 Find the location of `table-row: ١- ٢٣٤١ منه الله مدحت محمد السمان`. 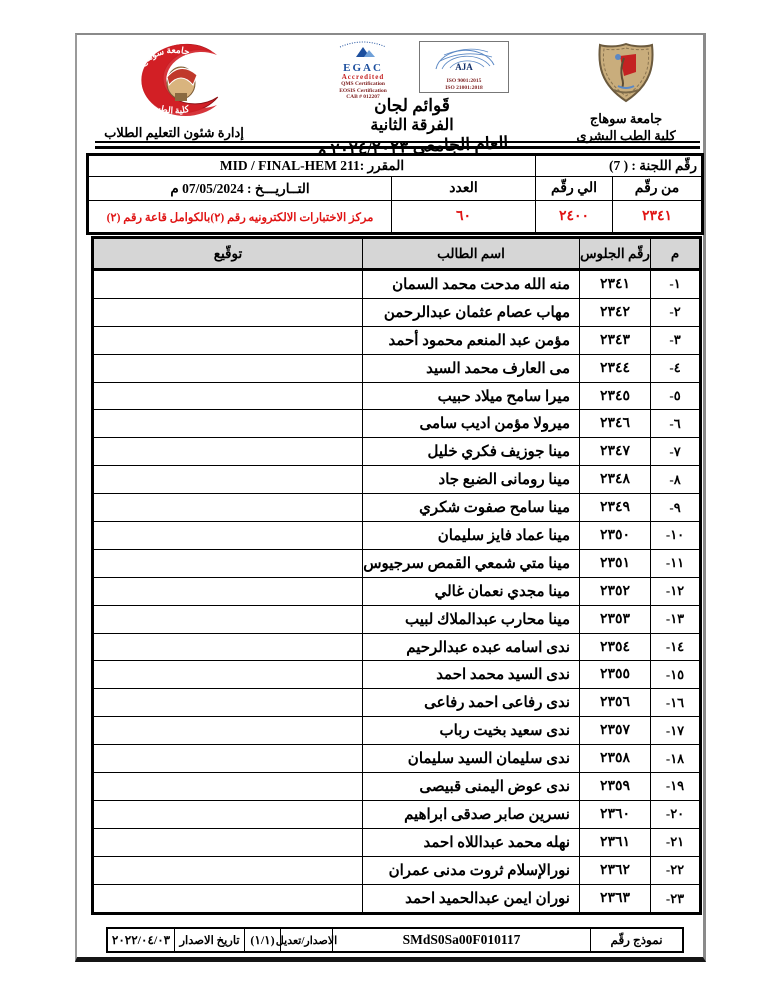

table-row: ١- ٢٣٤١ منه الله مدحت محمد السمان is located at coordinates (396, 285).